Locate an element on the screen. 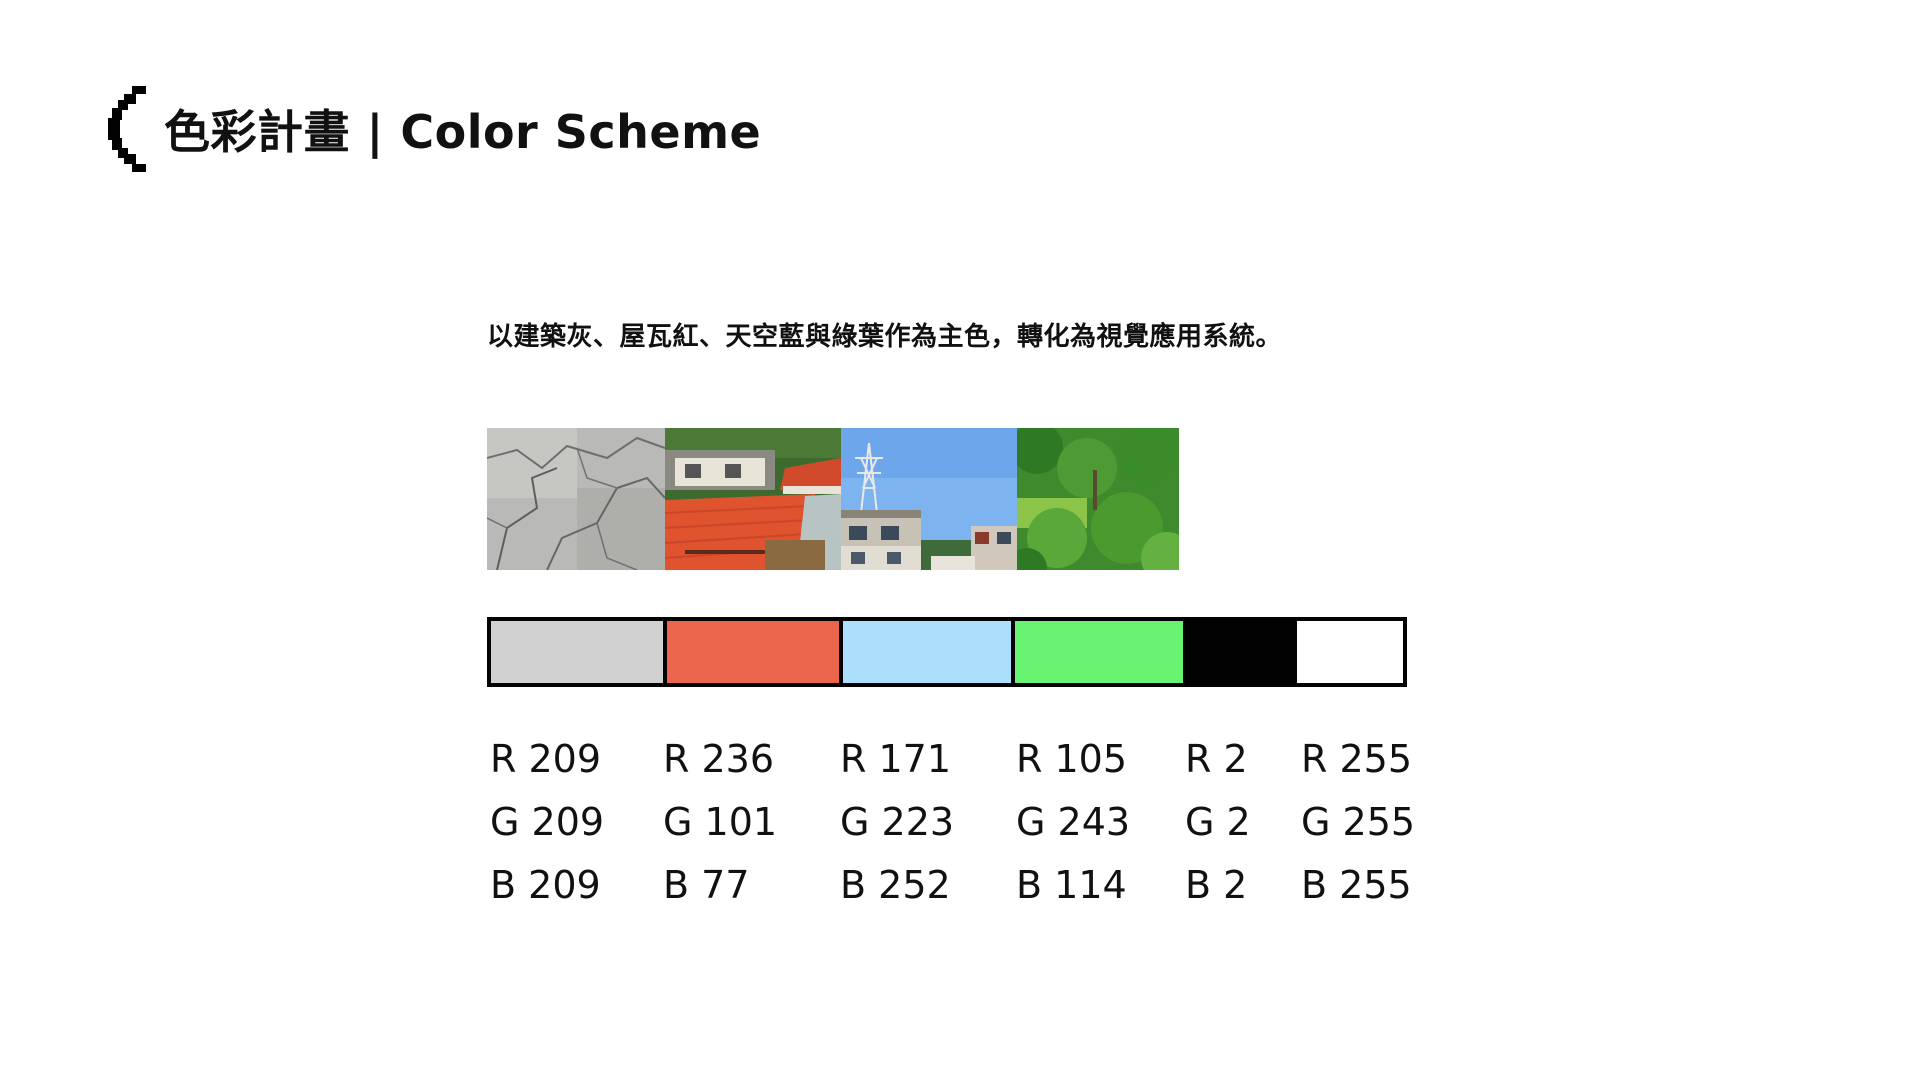 Image resolution: width=1920 pixels, height=1080 pixels. red-value: R 105 is located at coordinates (1072, 759).